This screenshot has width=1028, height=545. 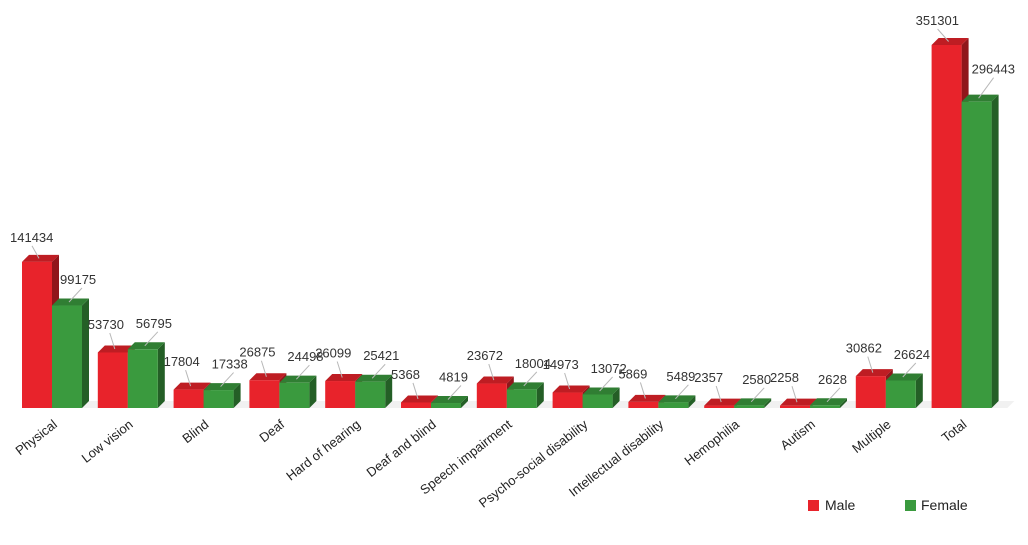 What do you see at coordinates (910, 505) in the screenshot?
I see `legend-swatch-female` at bounding box center [910, 505].